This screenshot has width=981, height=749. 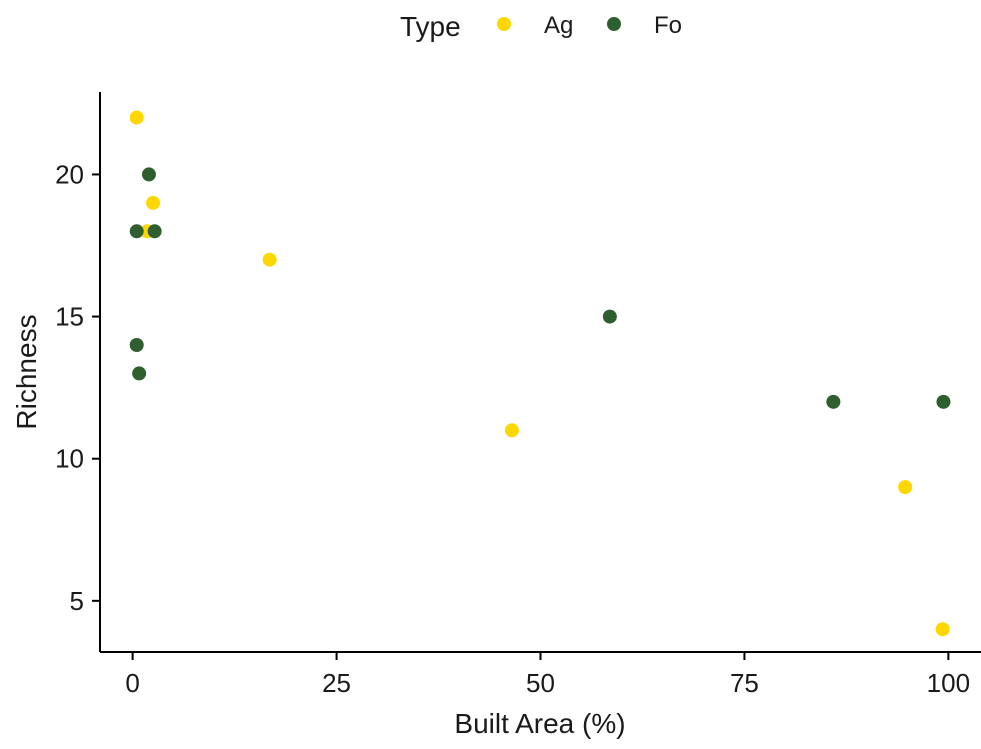 What do you see at coordinates (614, 24) in the screenshot?
I see `legend-key-fo` at bounding box center [614, 24].